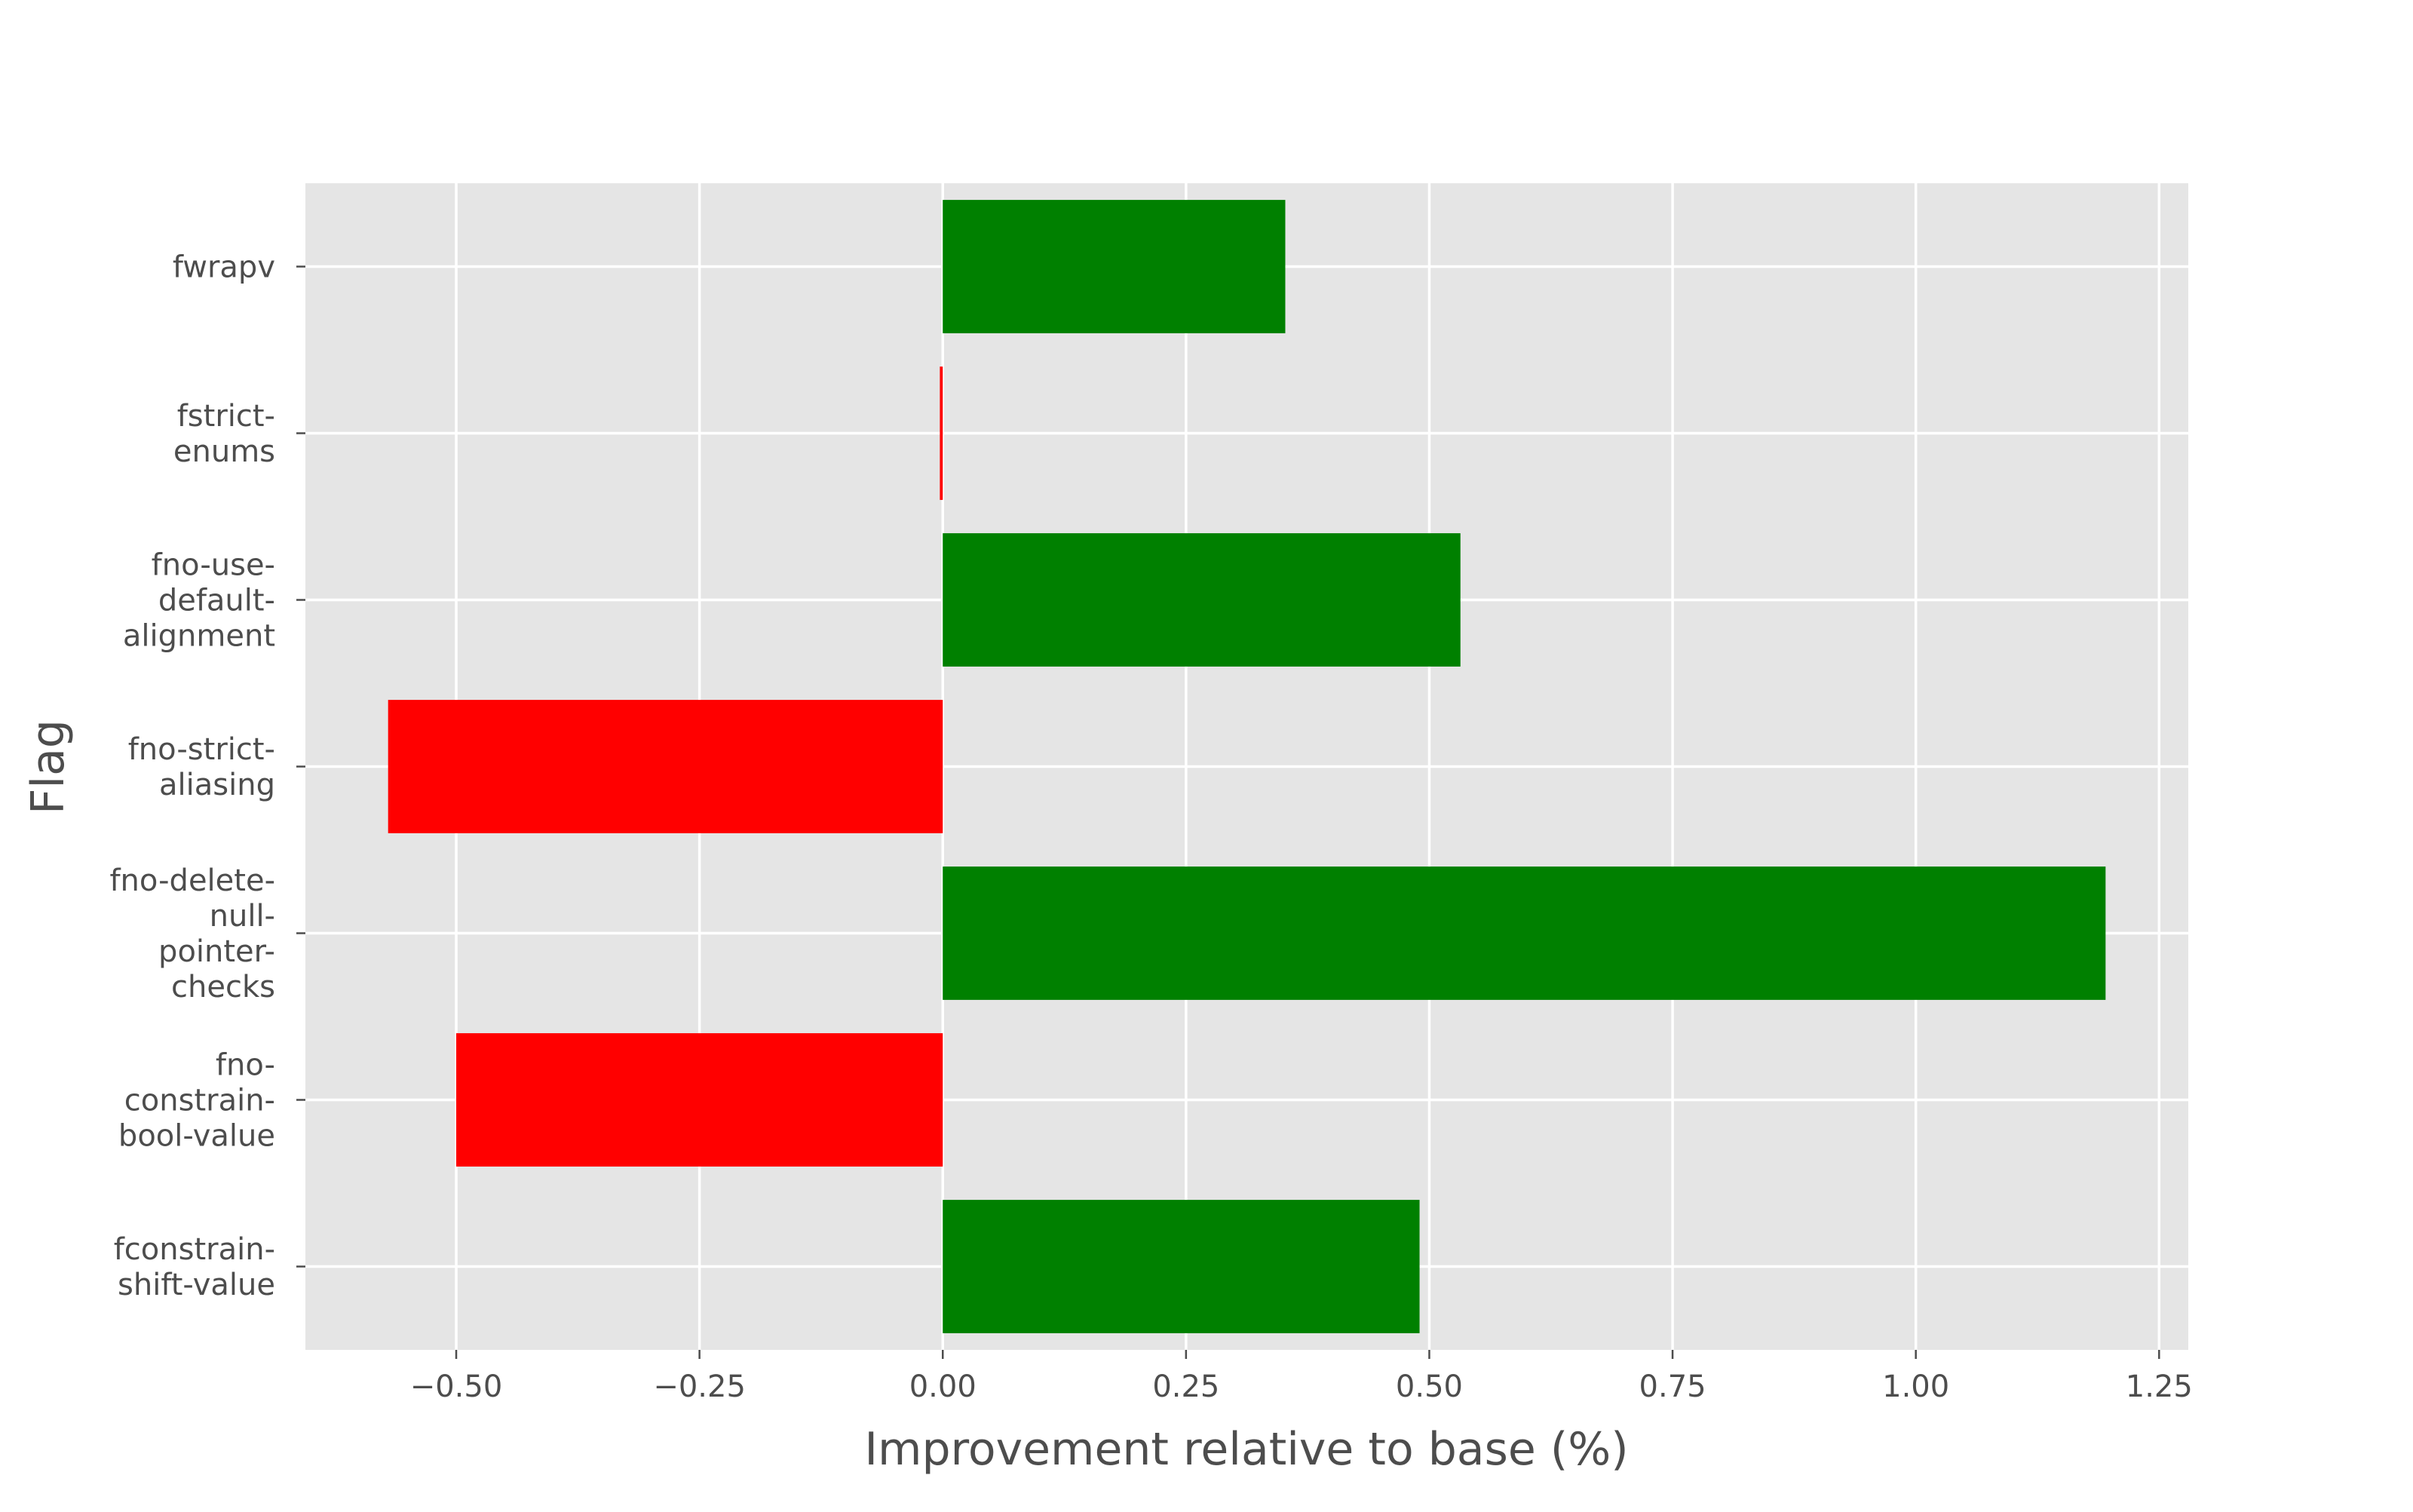 The image size is (2413, 1512). I want to click on x-tick-label: −0.50, so click(457, 1386).